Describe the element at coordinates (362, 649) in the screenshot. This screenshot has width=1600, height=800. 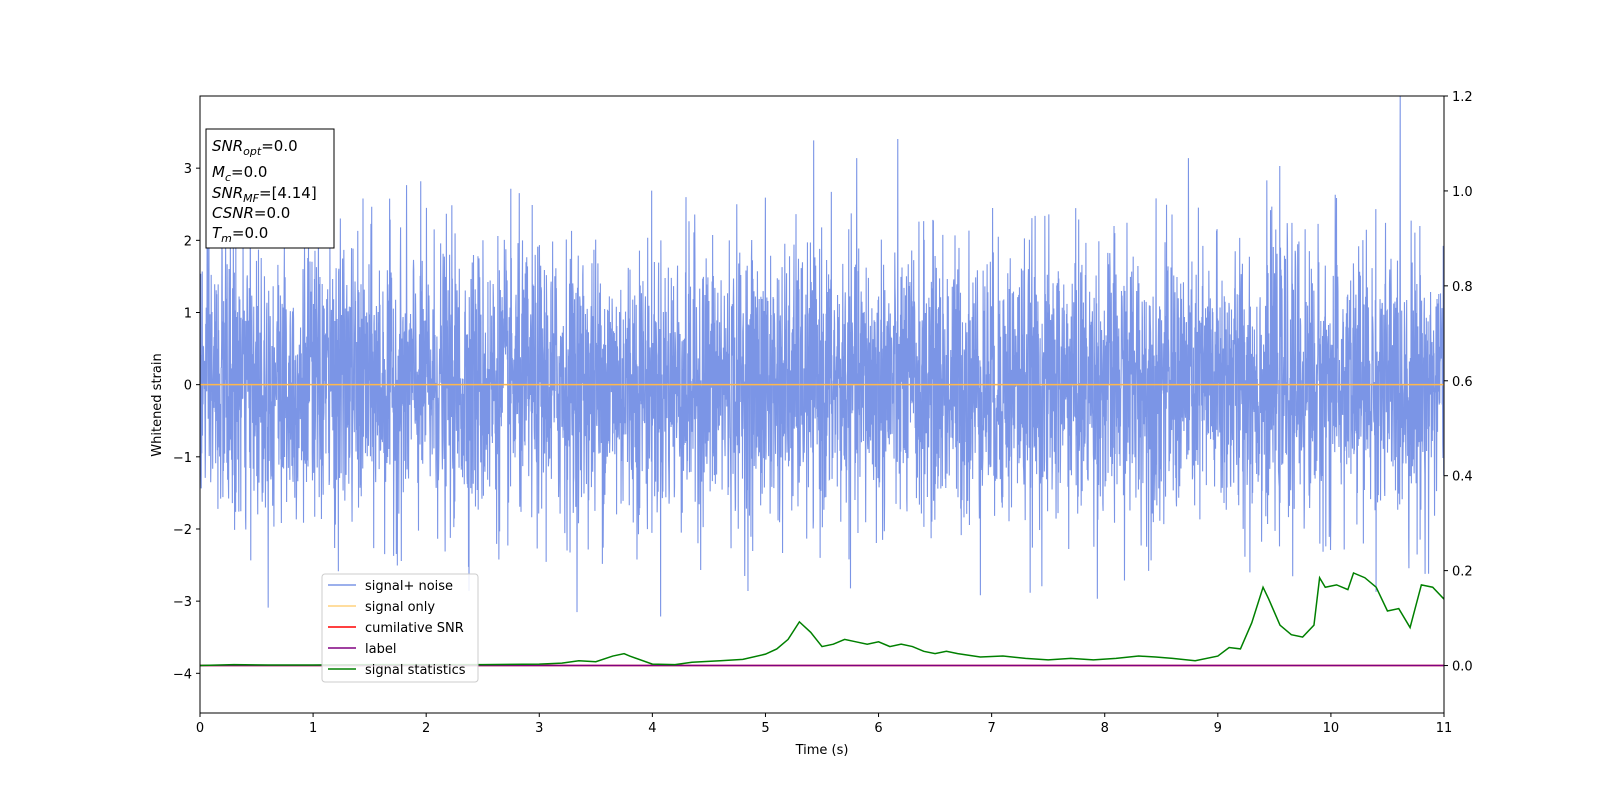
I see `legend-entry-label: label` at that location.